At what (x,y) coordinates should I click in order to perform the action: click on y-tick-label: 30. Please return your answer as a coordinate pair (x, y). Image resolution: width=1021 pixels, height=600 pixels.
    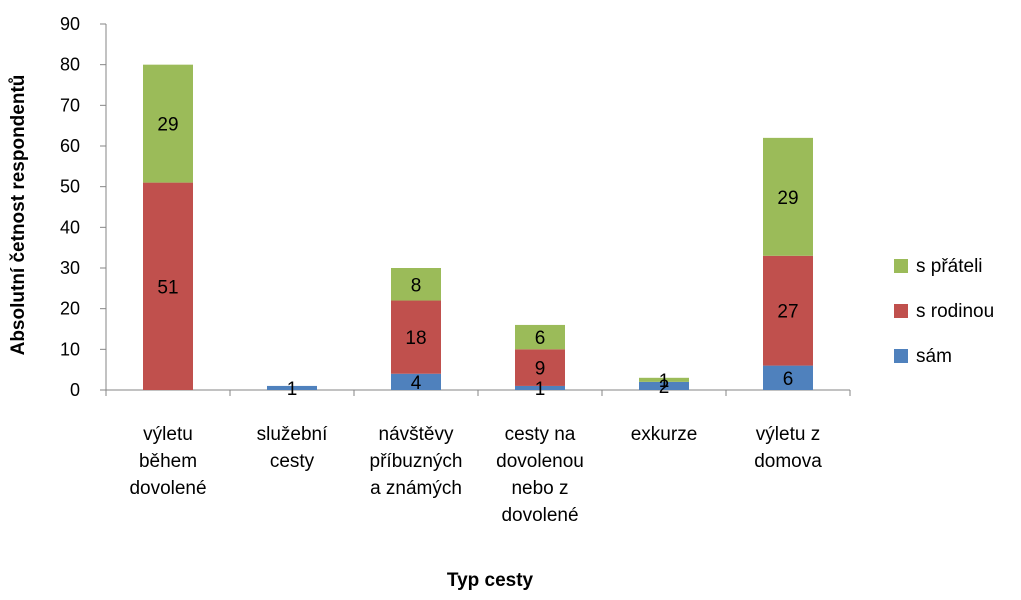
    Looking at the image, I should click on (70, 268).